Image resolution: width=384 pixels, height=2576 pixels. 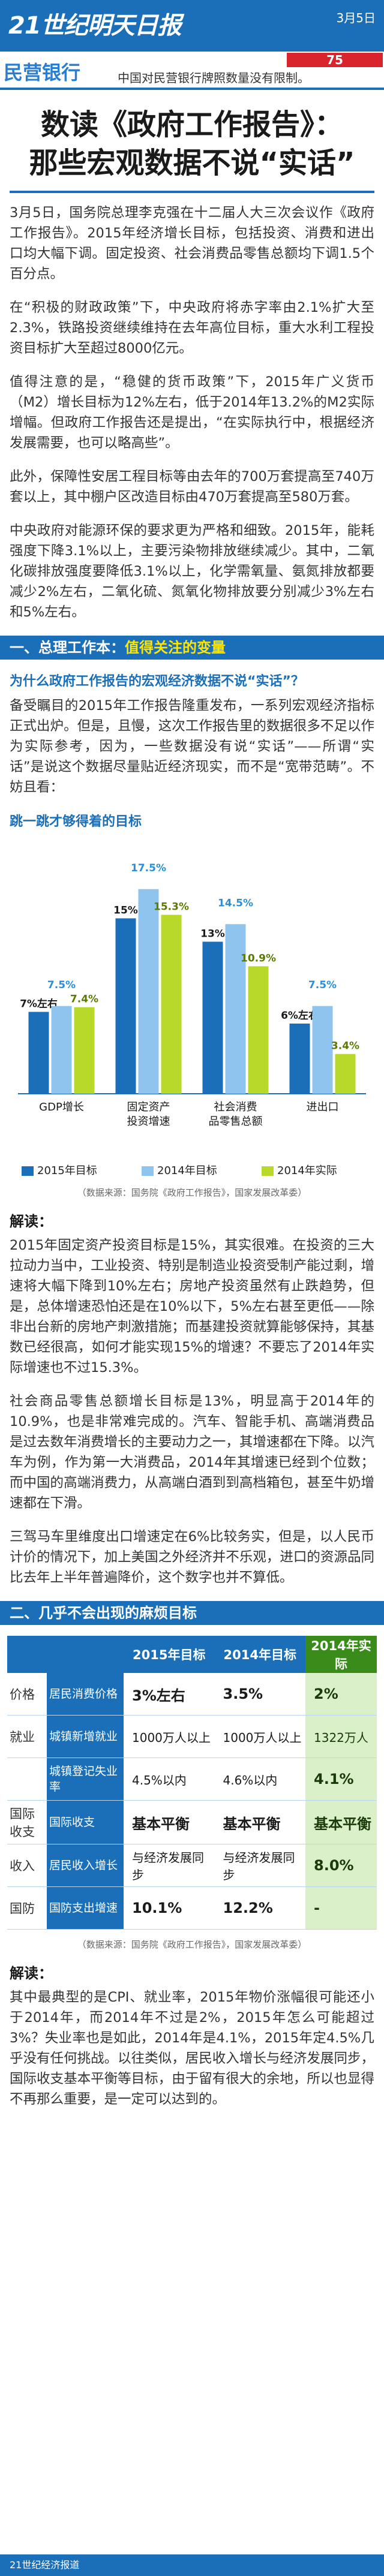 I want to click on section-1-subheading: 为什么政府工作报告的宏观经济数据不说“实话”？, so click(x=157, y=681).